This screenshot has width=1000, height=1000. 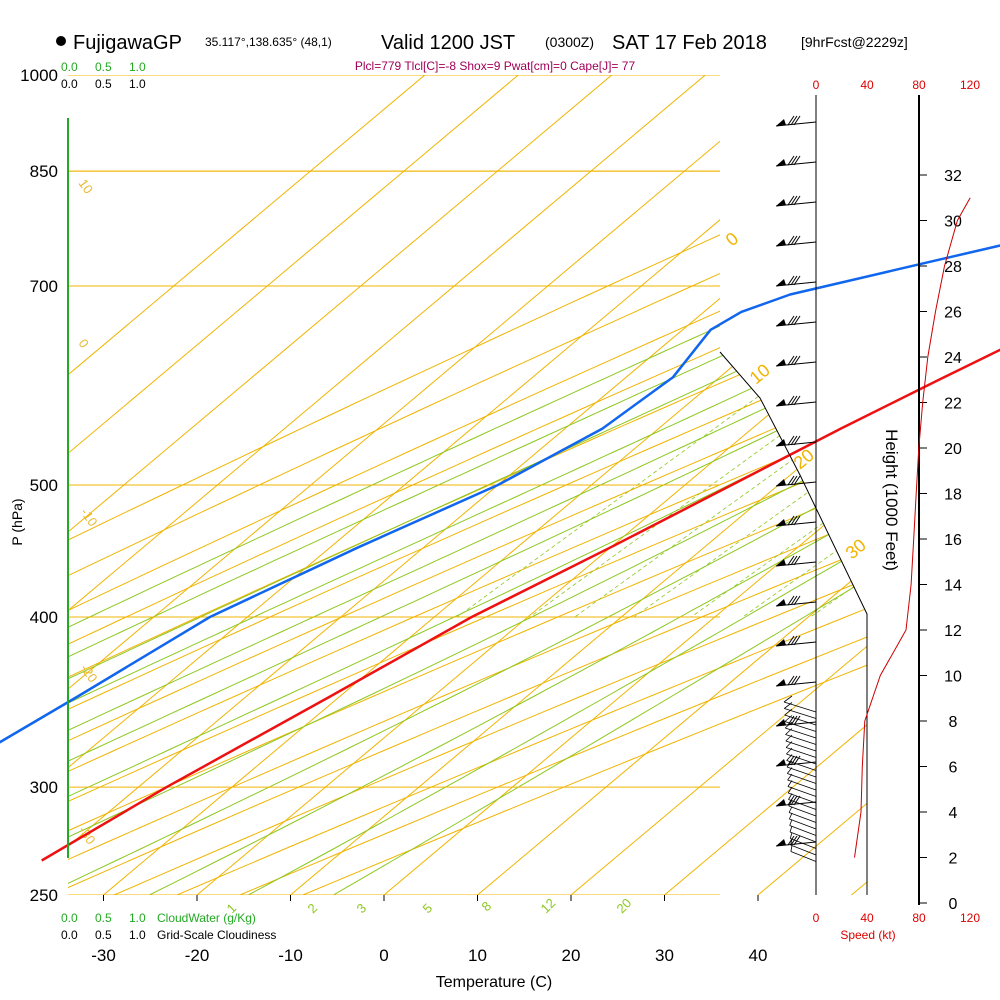 What do you see at coordinates (86, 186) in the screenshot?
I see `dry-adiabat-label: 10` at bounding box center [86, 186].